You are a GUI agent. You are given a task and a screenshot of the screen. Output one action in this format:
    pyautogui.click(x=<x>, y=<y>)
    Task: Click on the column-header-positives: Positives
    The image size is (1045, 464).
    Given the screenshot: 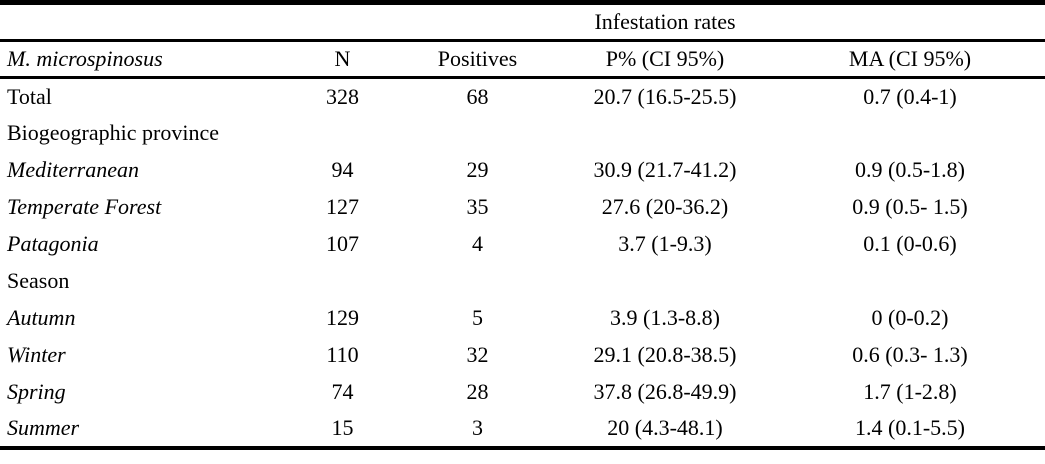 What is the action you would take?
    pyautogui.click(x=477, y=59)
    